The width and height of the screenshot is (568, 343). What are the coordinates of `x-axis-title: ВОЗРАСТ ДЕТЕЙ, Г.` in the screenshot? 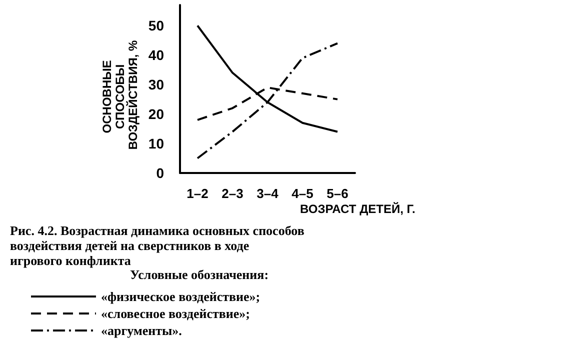 It's located at (358, 209).